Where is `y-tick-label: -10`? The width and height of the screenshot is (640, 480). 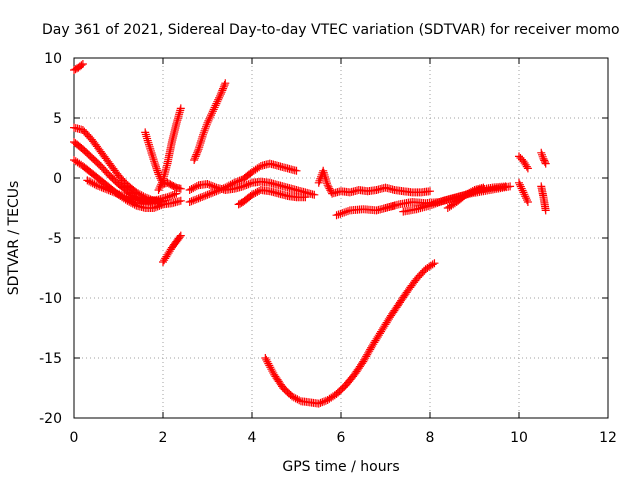
y-tick-label: -10 is located at coordinates (50, 299).